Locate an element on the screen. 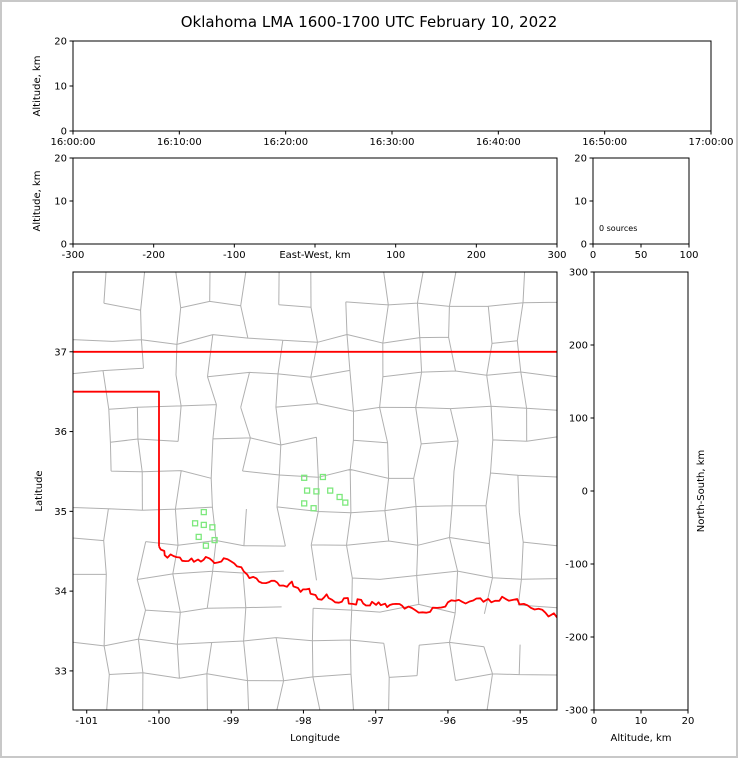  x-tick-label: 50 is located at coordinates (641, 255).